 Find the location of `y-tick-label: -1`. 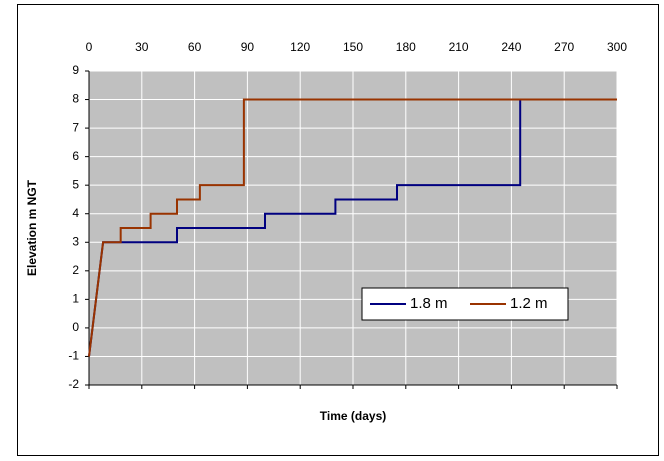

y-tick-label: -1 is located at coordinates (73, 356).